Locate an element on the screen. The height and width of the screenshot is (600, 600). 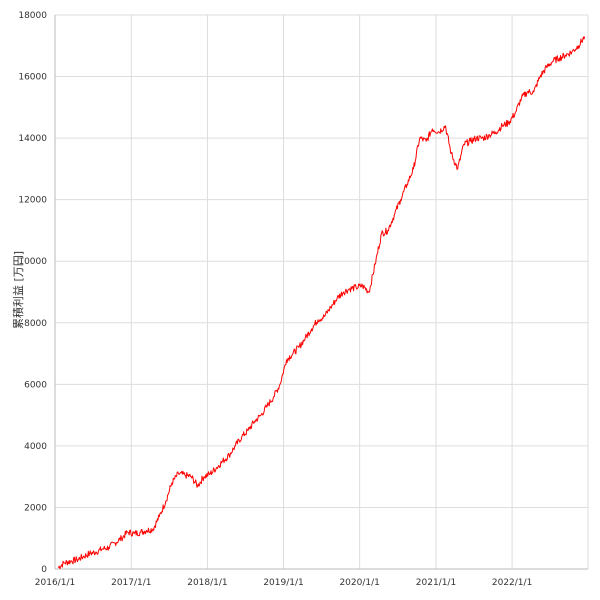
y-axis-title: 累積利益 [万円] is located at coordinates (18, 290).